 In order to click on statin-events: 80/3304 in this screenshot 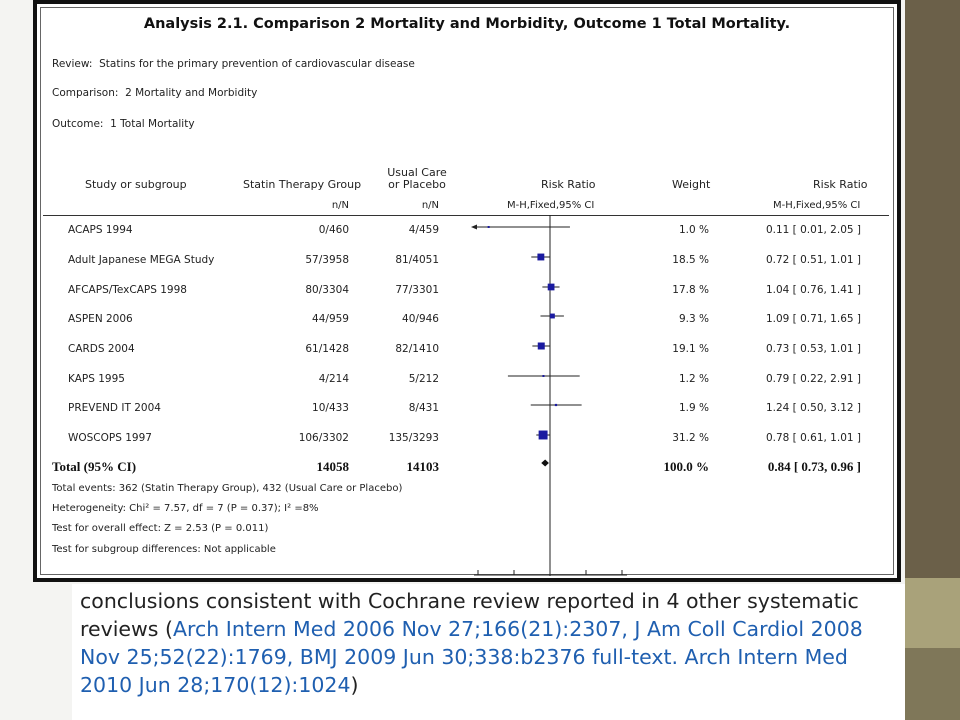, I will do `click(327, 290)`.